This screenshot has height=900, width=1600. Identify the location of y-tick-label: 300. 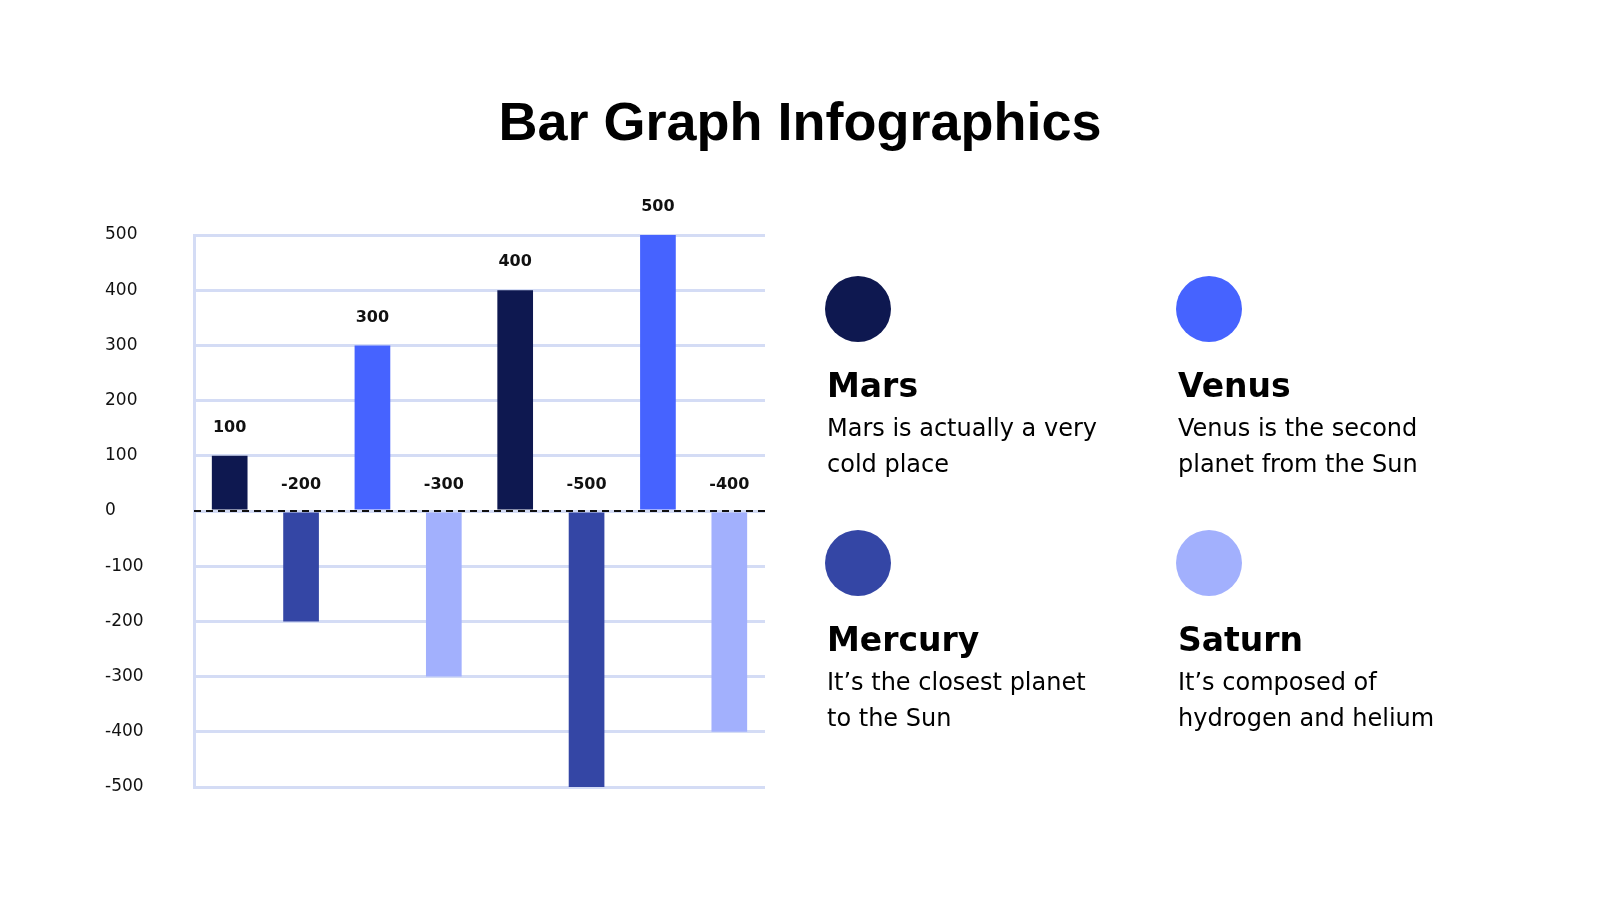
(121, 343).